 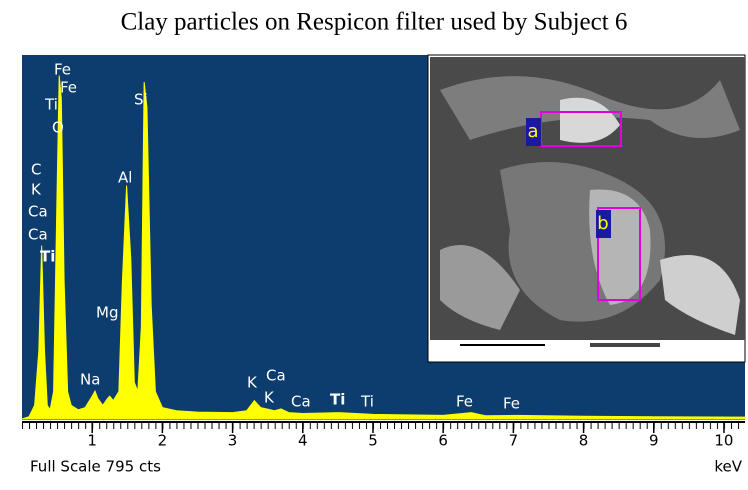 I want to click on element-label: C, so click(x=36, y=170).